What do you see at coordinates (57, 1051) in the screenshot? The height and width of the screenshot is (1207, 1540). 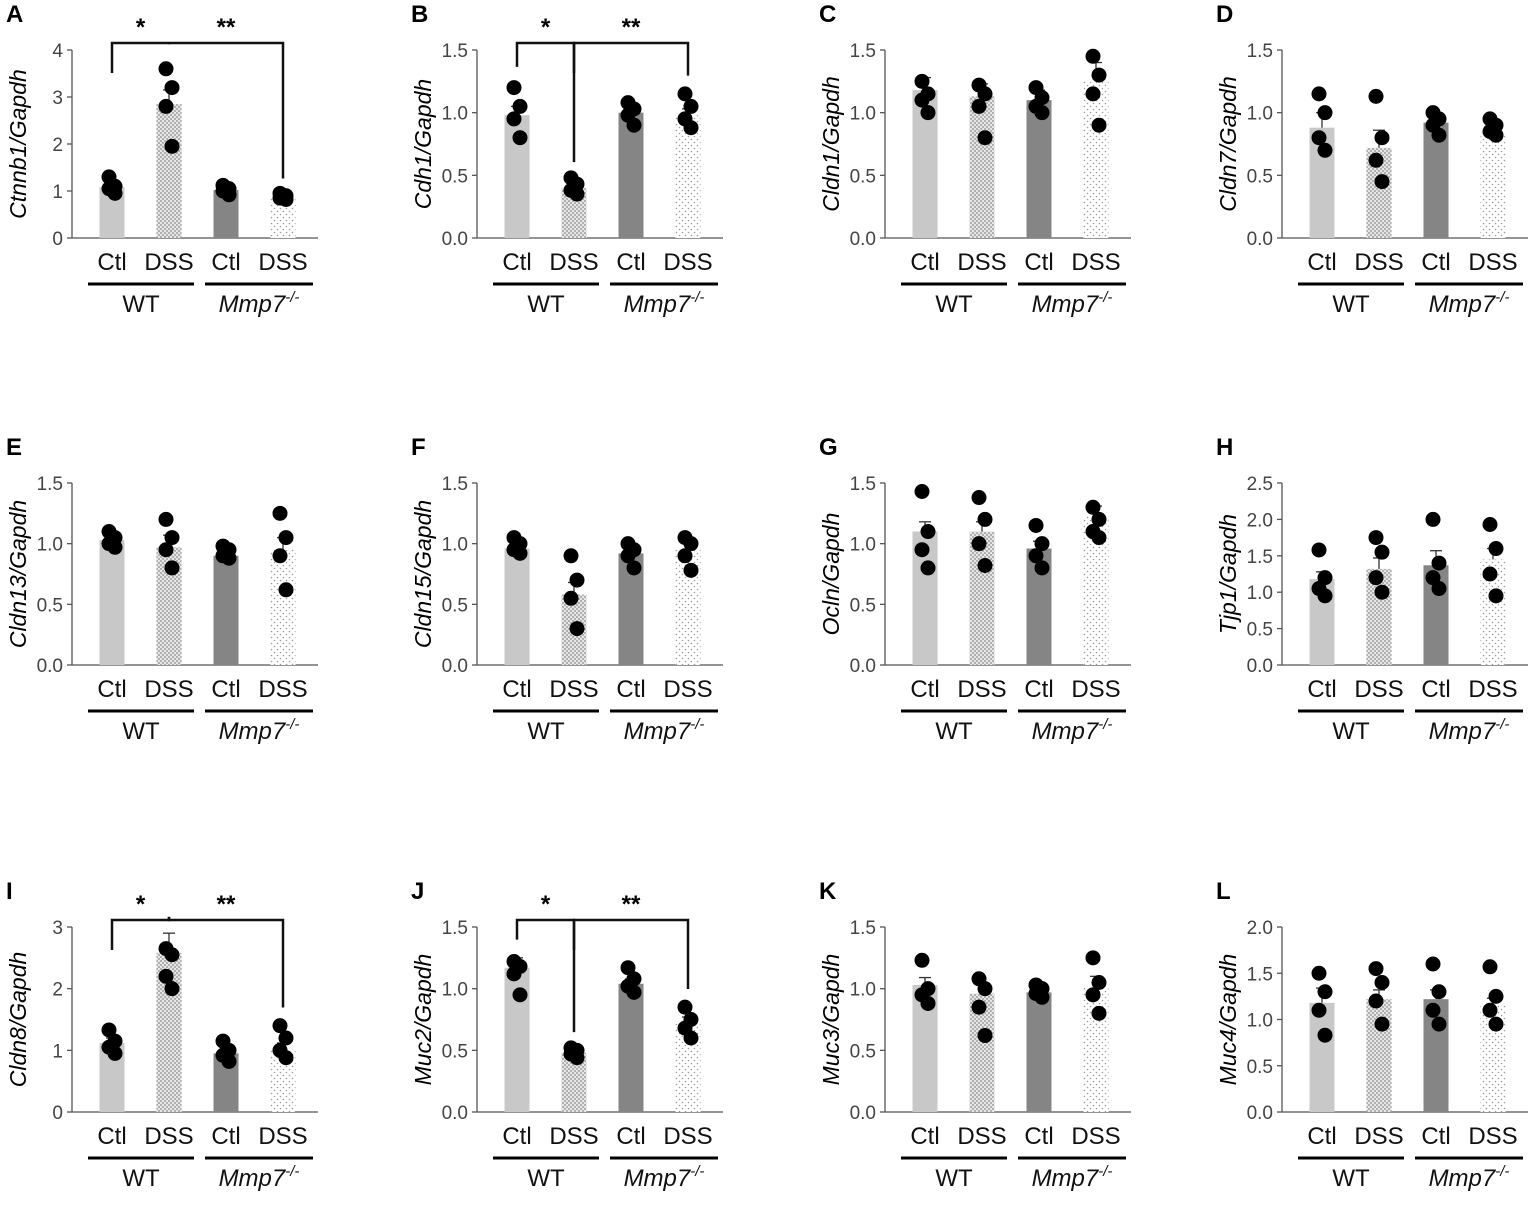 I see `y-tick-label: 1` at bounding box center [57, 1051].